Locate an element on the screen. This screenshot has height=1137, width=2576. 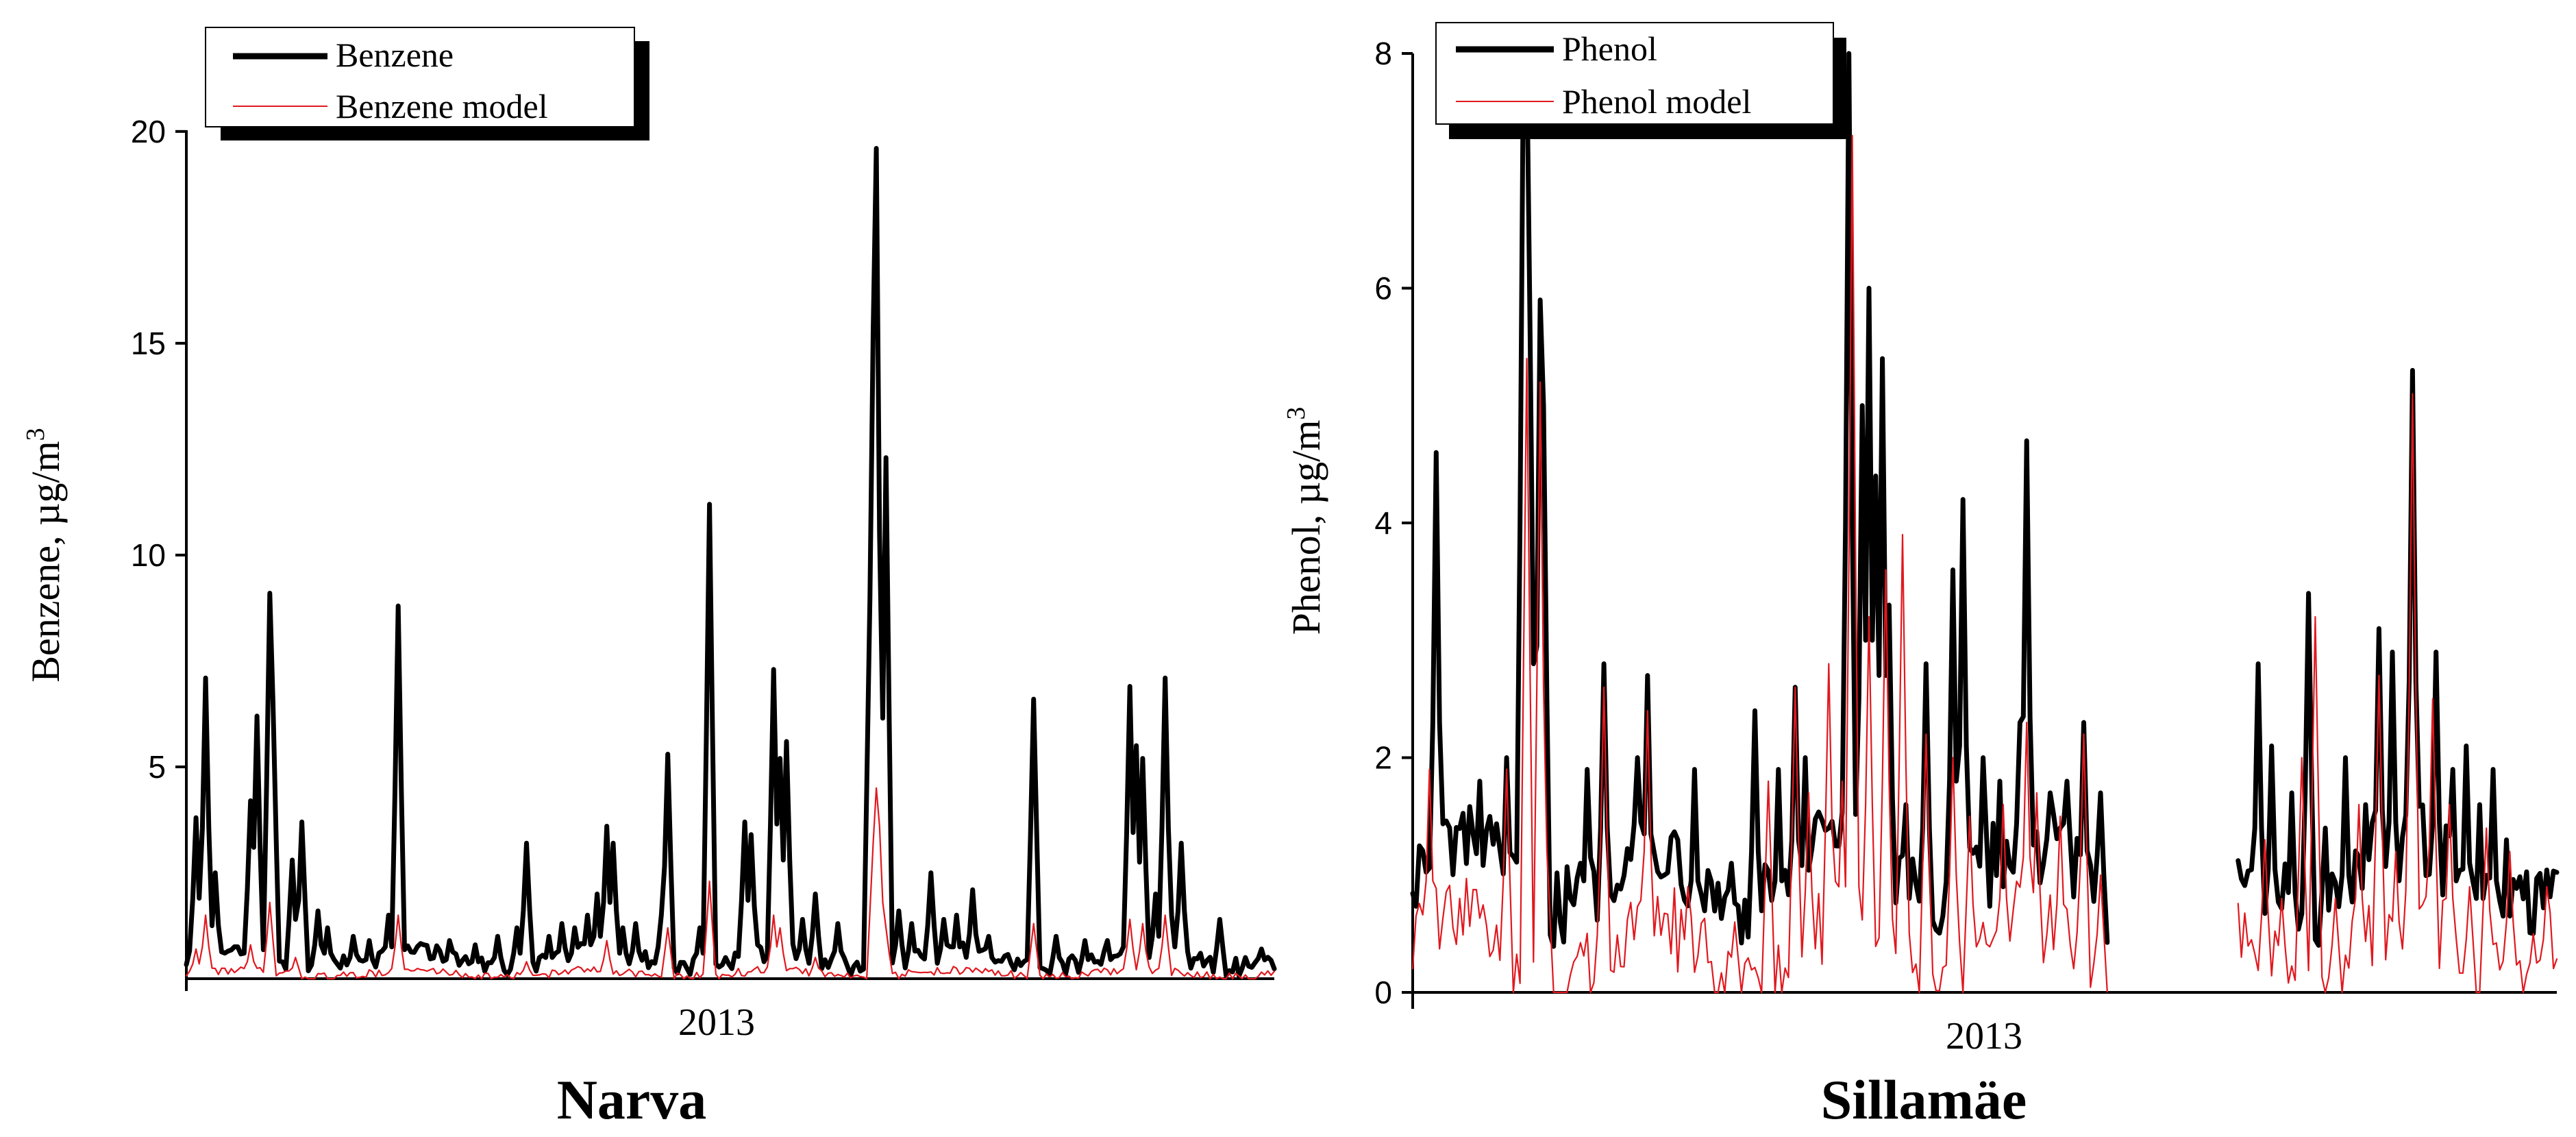
sillamae-y-axis-title: Phenol, µg/m3 is located at coordinates (1305, 521).